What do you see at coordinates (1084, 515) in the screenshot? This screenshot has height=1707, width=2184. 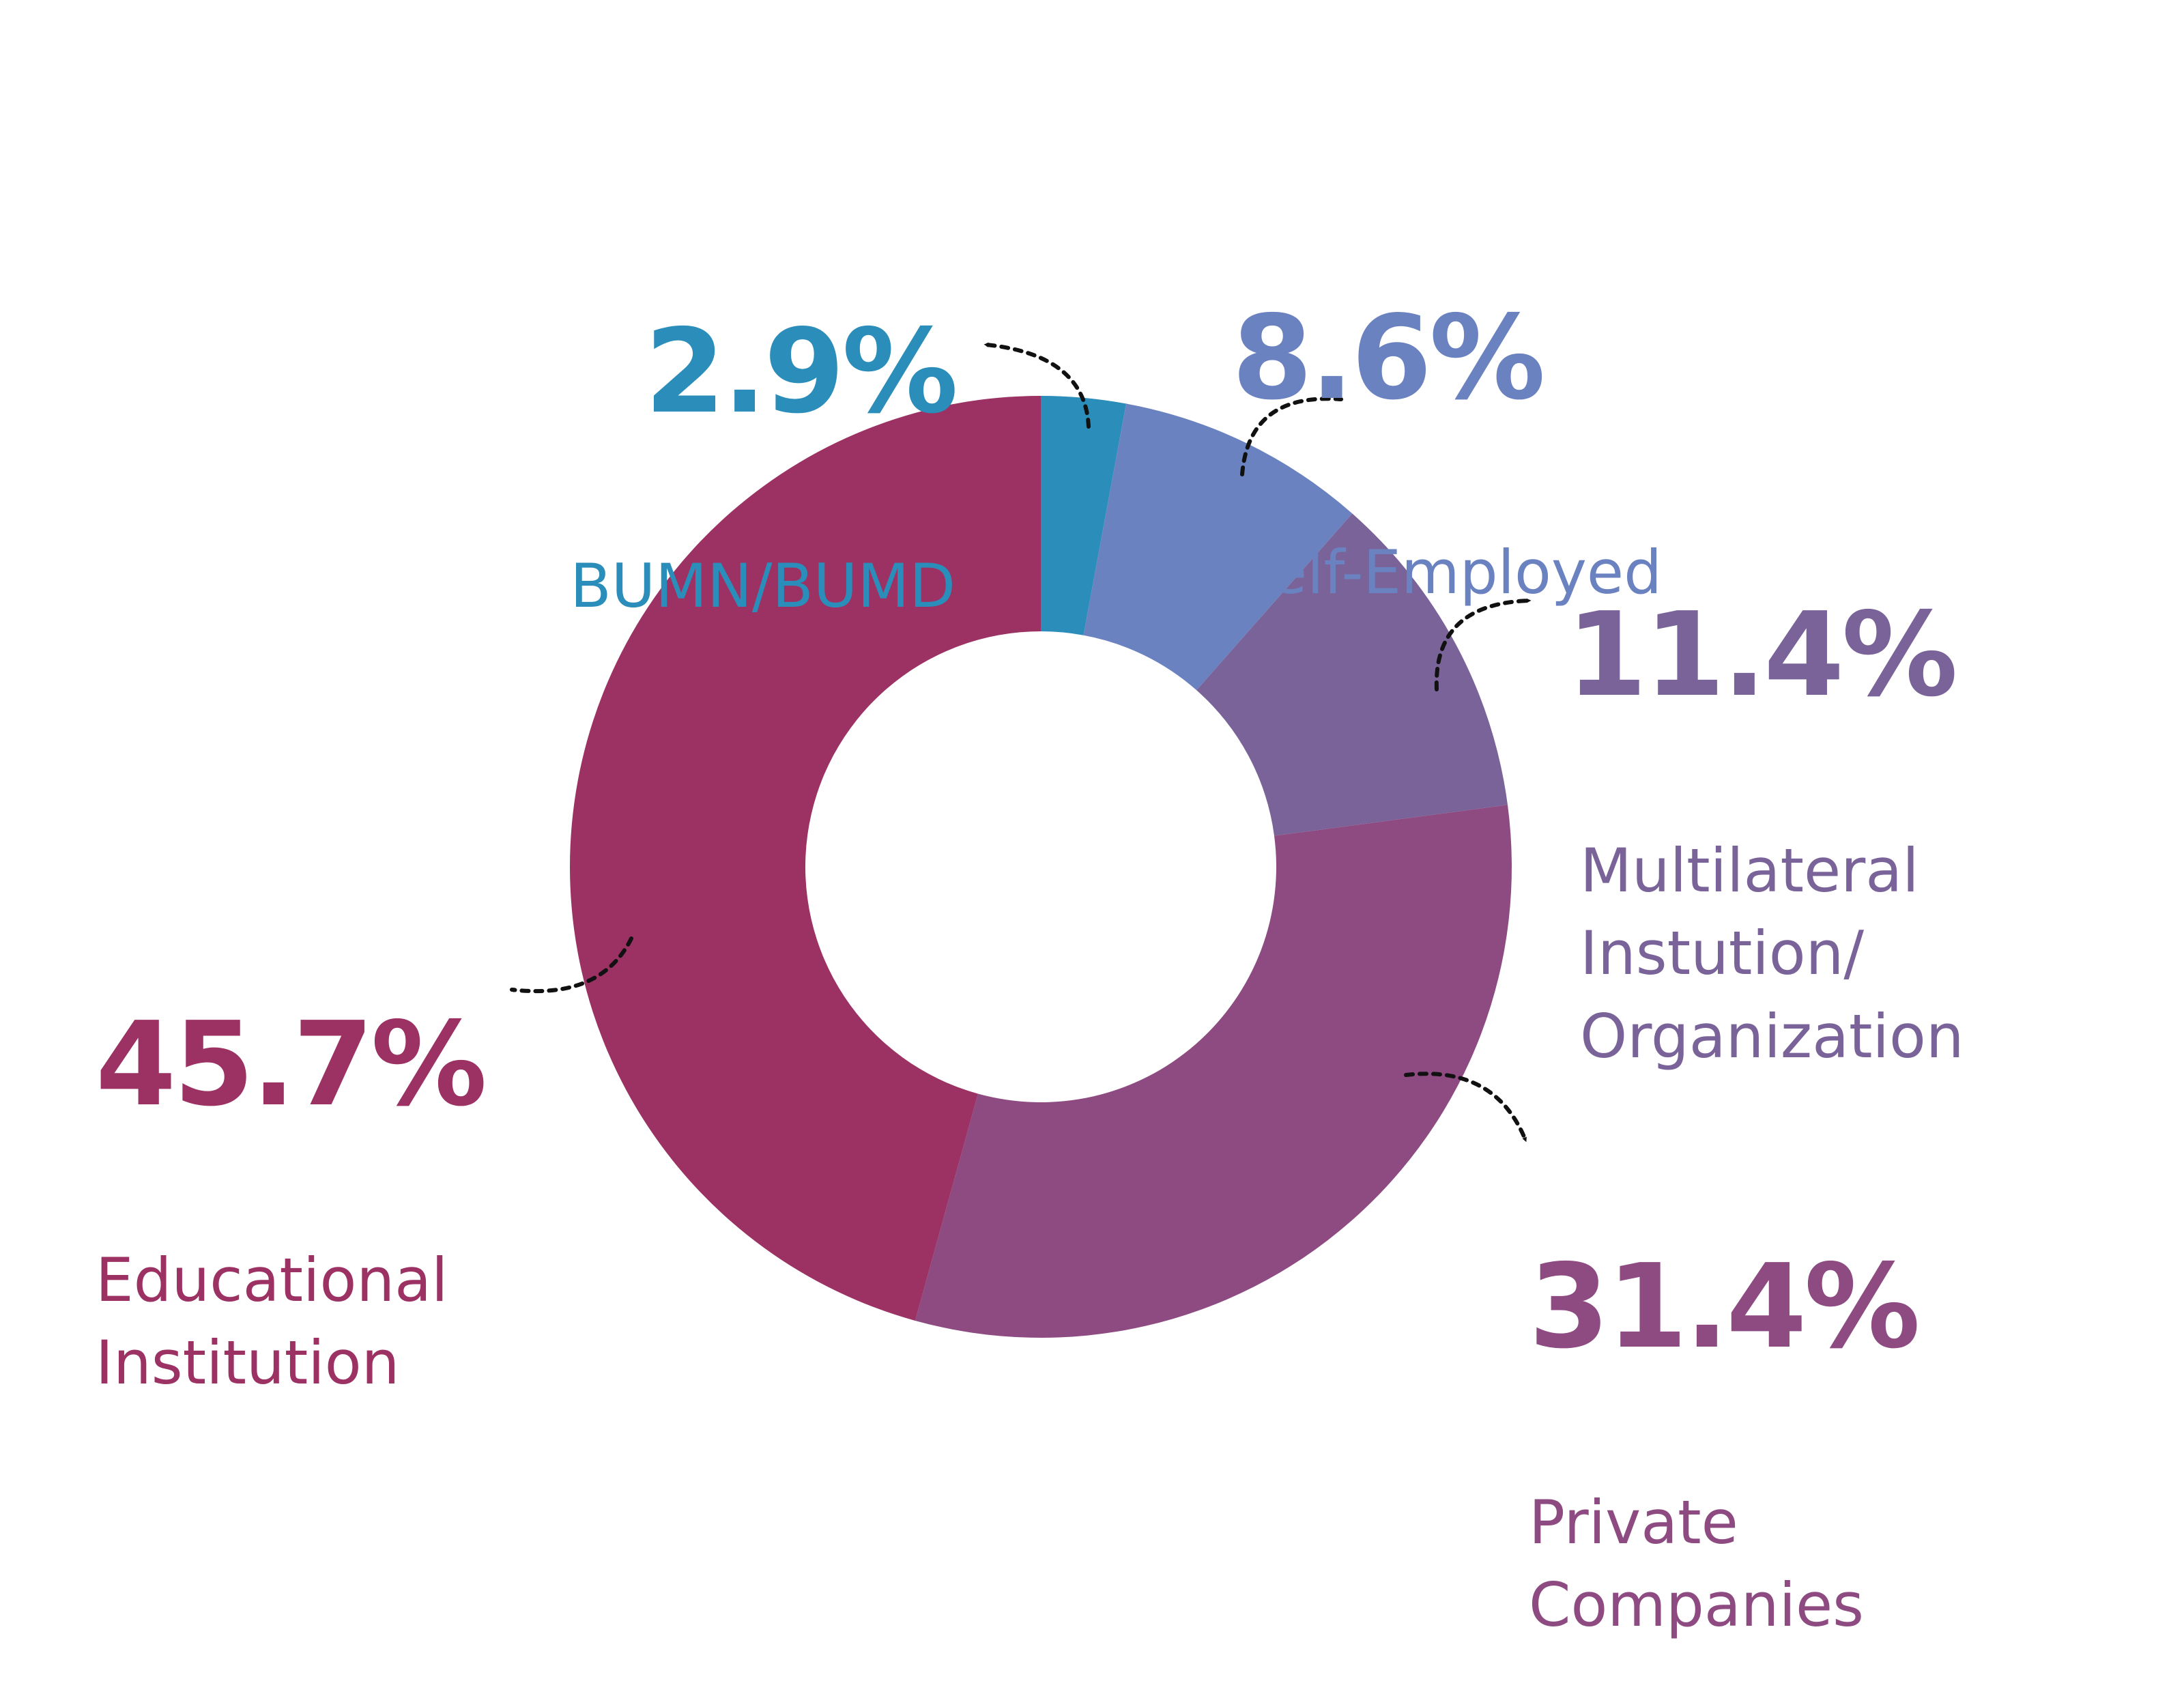 I see `slice-bumn-bumd` at bounding box center [1084, 515].